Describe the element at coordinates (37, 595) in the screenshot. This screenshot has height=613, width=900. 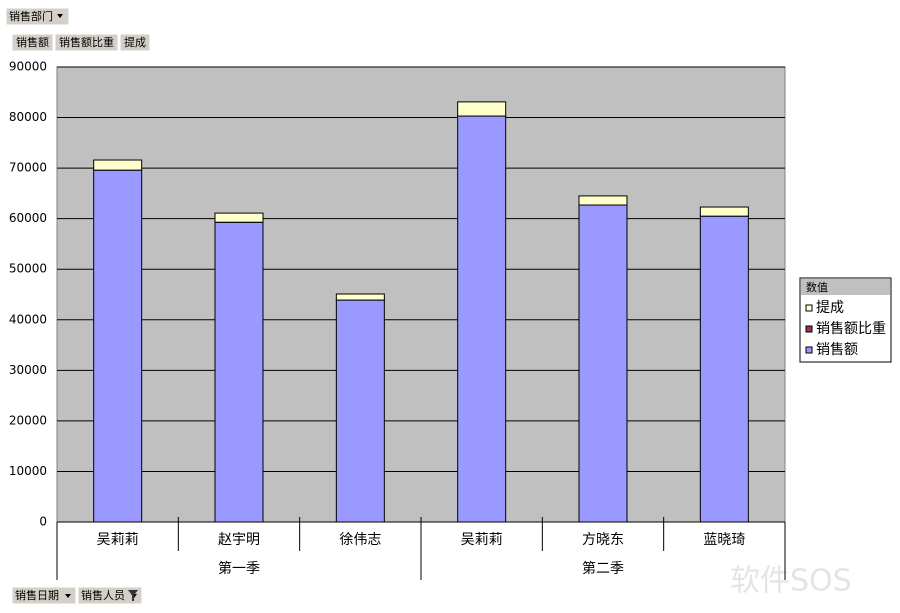
I see `row-field-label: 销售日期` at that location.